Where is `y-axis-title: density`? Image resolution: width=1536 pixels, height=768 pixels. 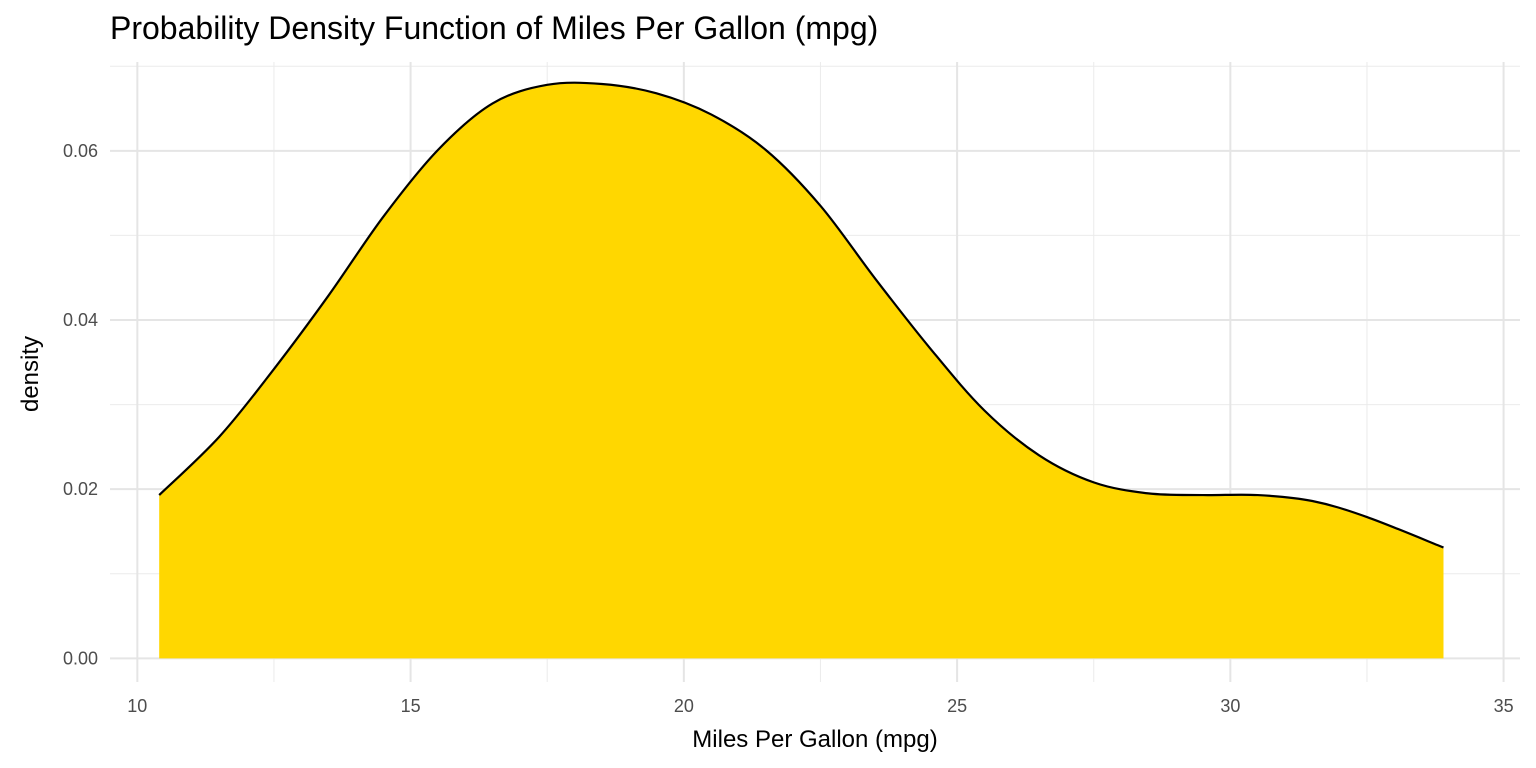 y-axis-title: density is located at coordinates (30, 374).